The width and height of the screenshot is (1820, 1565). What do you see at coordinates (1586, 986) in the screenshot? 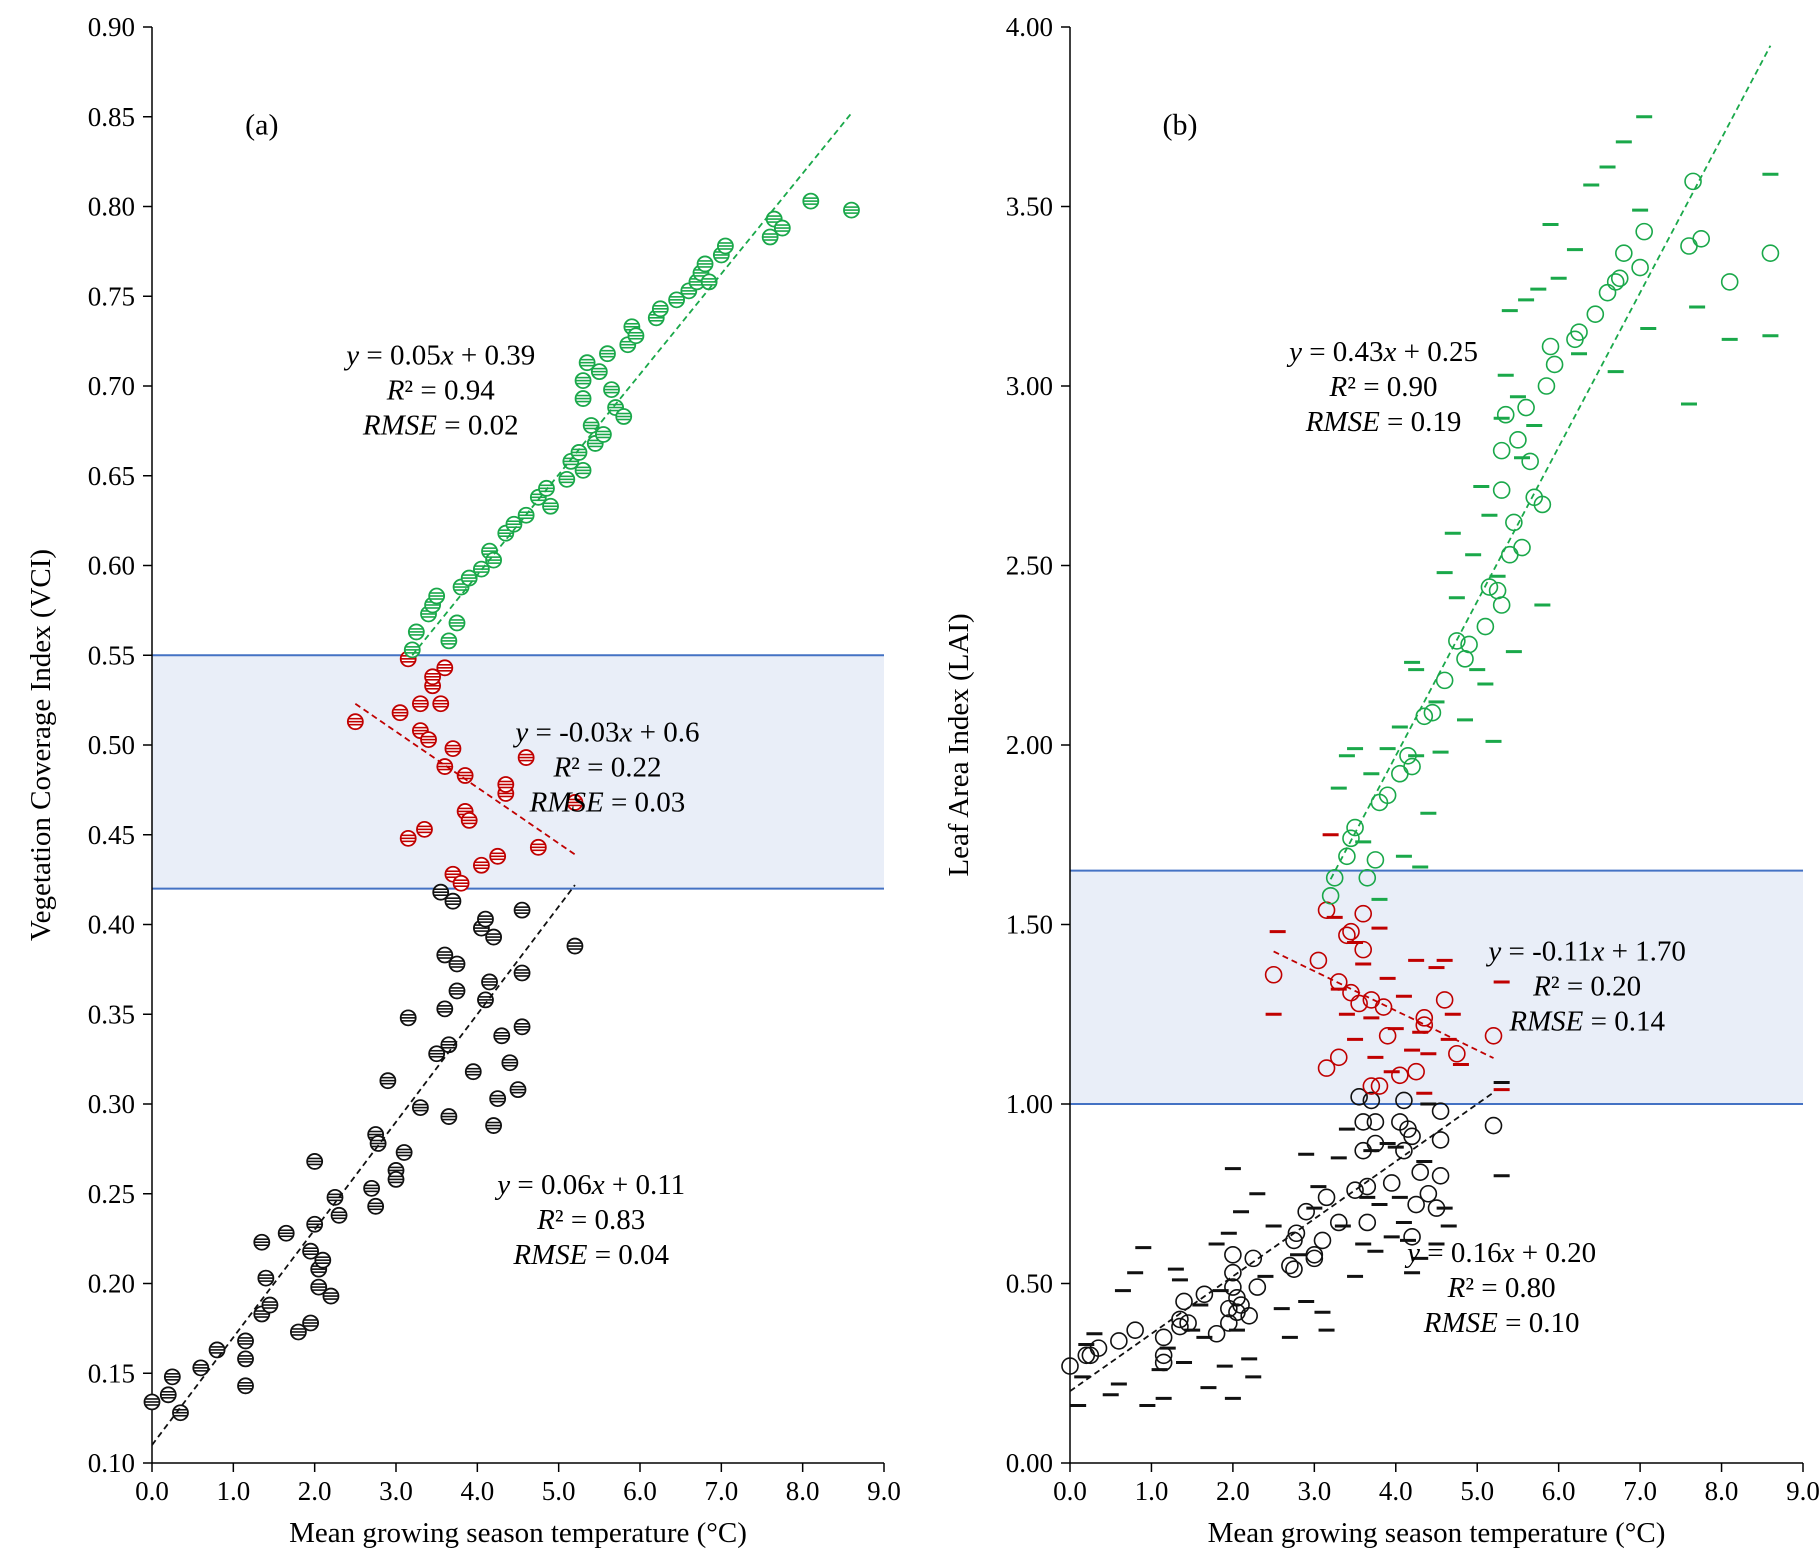
I see `r-squared: R² = 0.20` at bounding box center [1586, 986].